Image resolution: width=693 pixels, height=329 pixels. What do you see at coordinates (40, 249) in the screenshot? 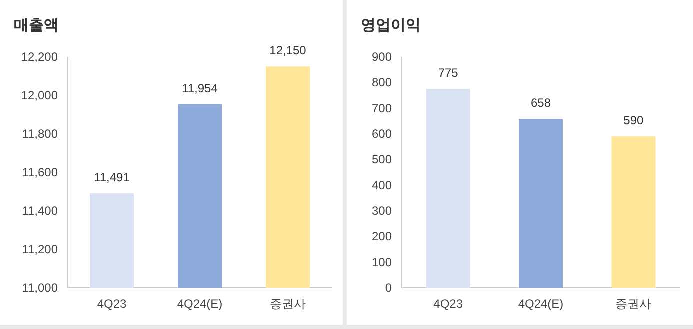
I see `y-tick-label: 11,200` at bounding box center [40, 249].